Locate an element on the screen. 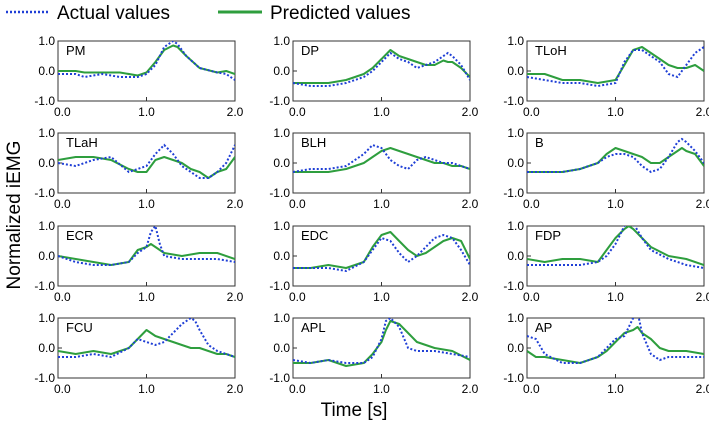 This screenshot has width=709, height=427. series-predicted-tloh is located at coordinates (615, 65).